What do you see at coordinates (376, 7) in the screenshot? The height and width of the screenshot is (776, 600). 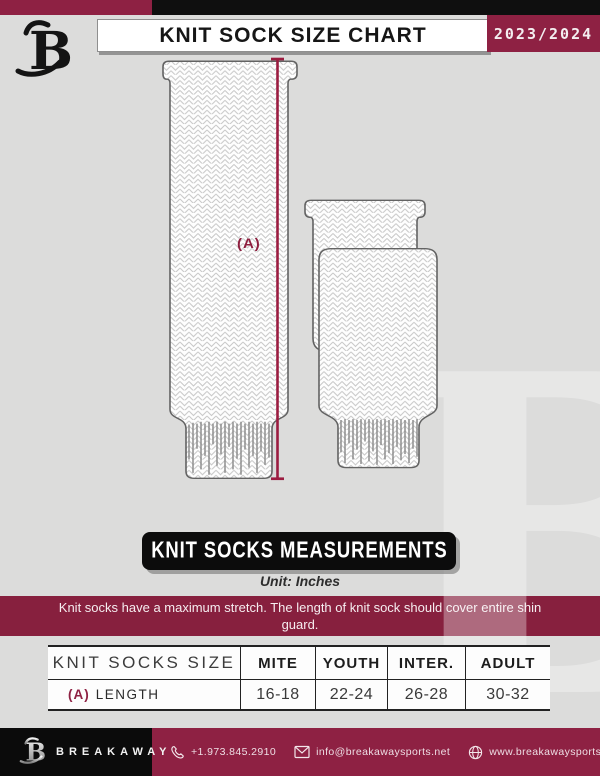 I see `top-strip-black` at bounding box center [376, 7].